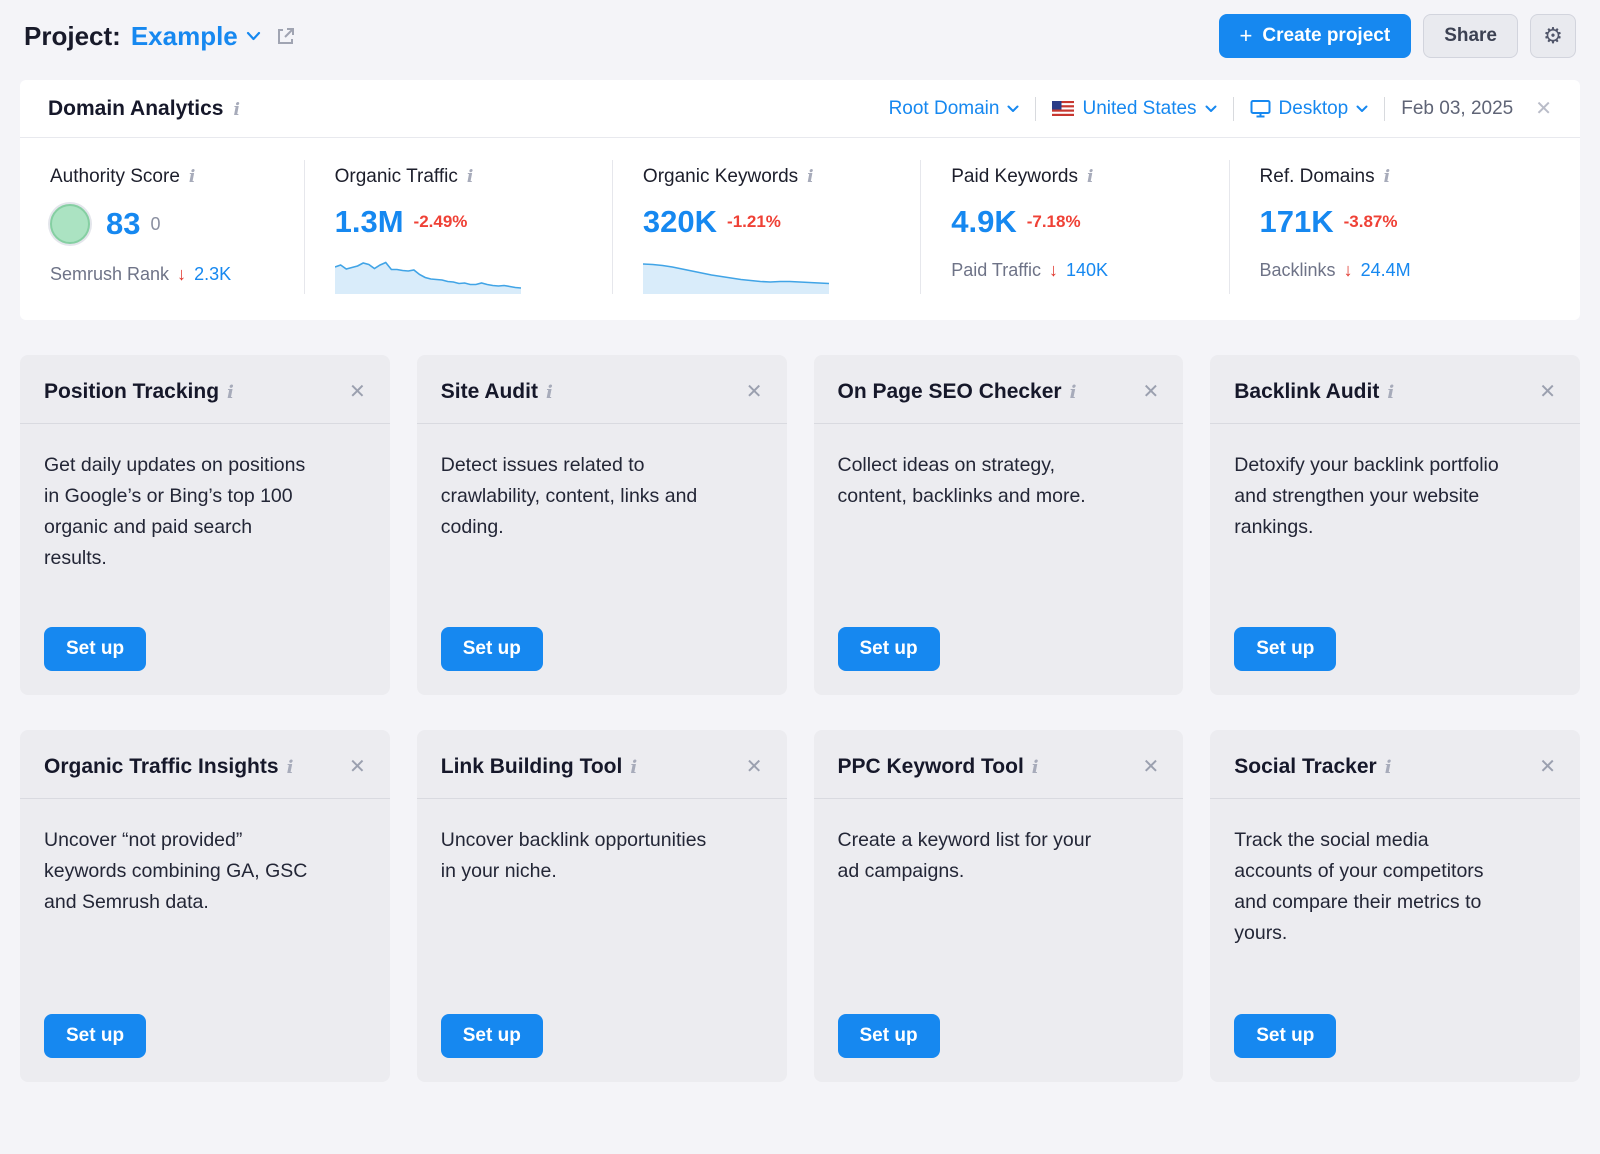 The width and height of the screenshot is (1600, 1154). I want to click on us-flag-icon, so click(1063, 108).